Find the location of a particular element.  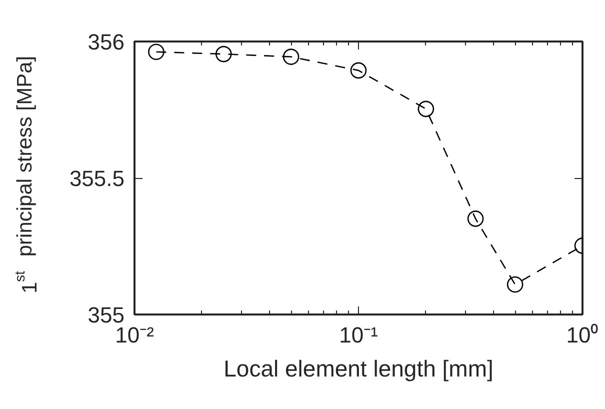

y-tick-label: 356 is located at coordinates (106, 42).